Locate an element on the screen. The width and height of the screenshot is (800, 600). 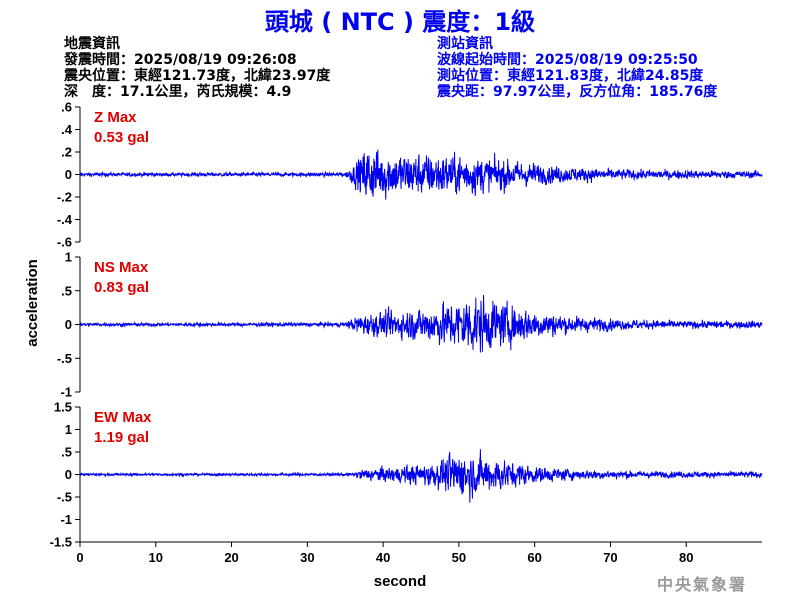
x-axis: 0 10 20 30 40 50 60 70 80 is located at coordinates (419, 553).